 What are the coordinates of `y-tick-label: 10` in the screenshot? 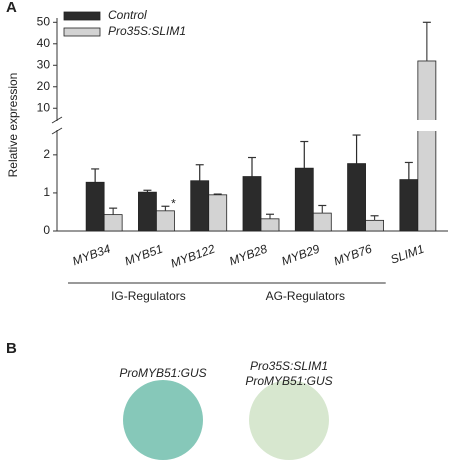 It's located at (44, 107).